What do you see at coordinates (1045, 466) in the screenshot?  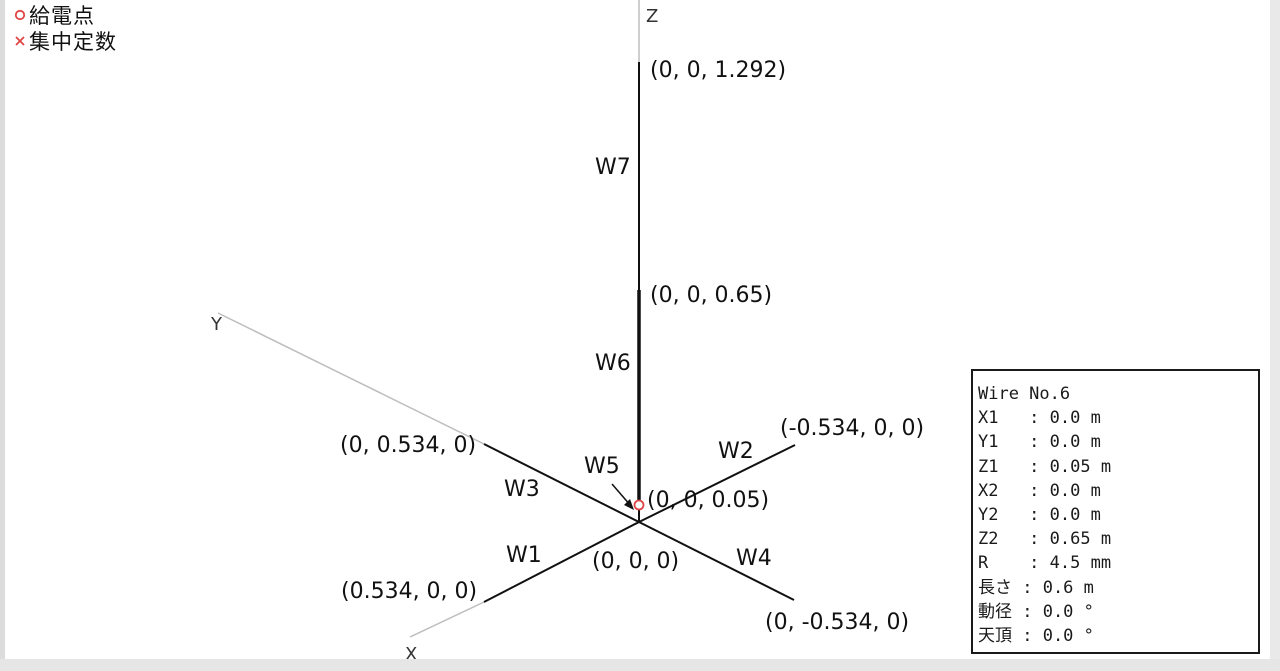 I see `info-z1: Z1 : 0.05 m` at bounding box center [1045, 466].